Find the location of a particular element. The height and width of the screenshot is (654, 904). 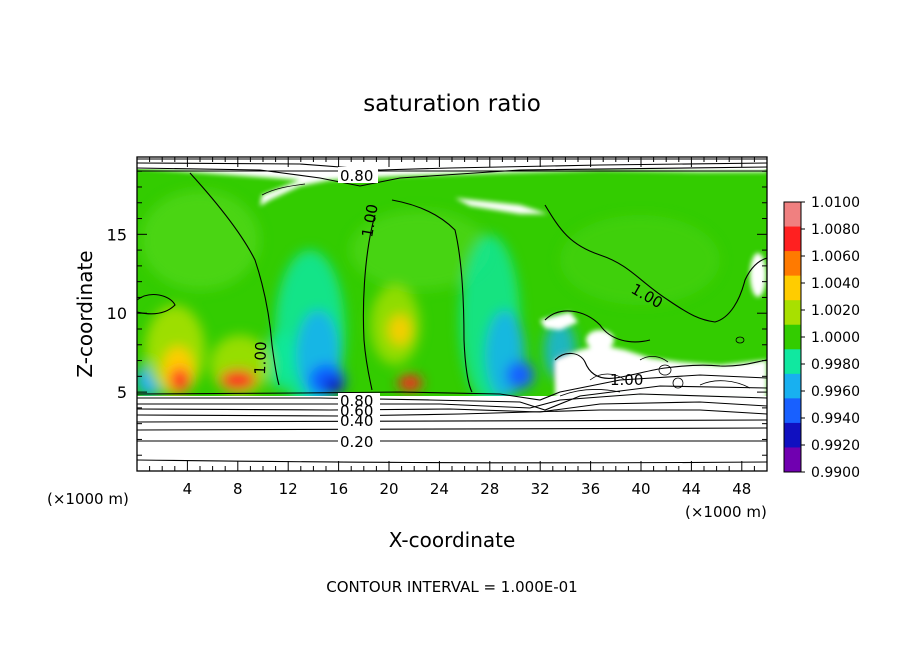

colorbar-label: 1.0000 is located at coordinates (835, 338).